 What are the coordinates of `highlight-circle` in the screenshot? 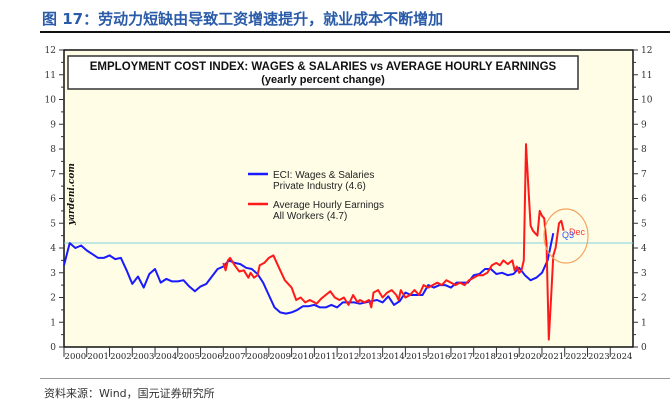 It's located at (566, 236).